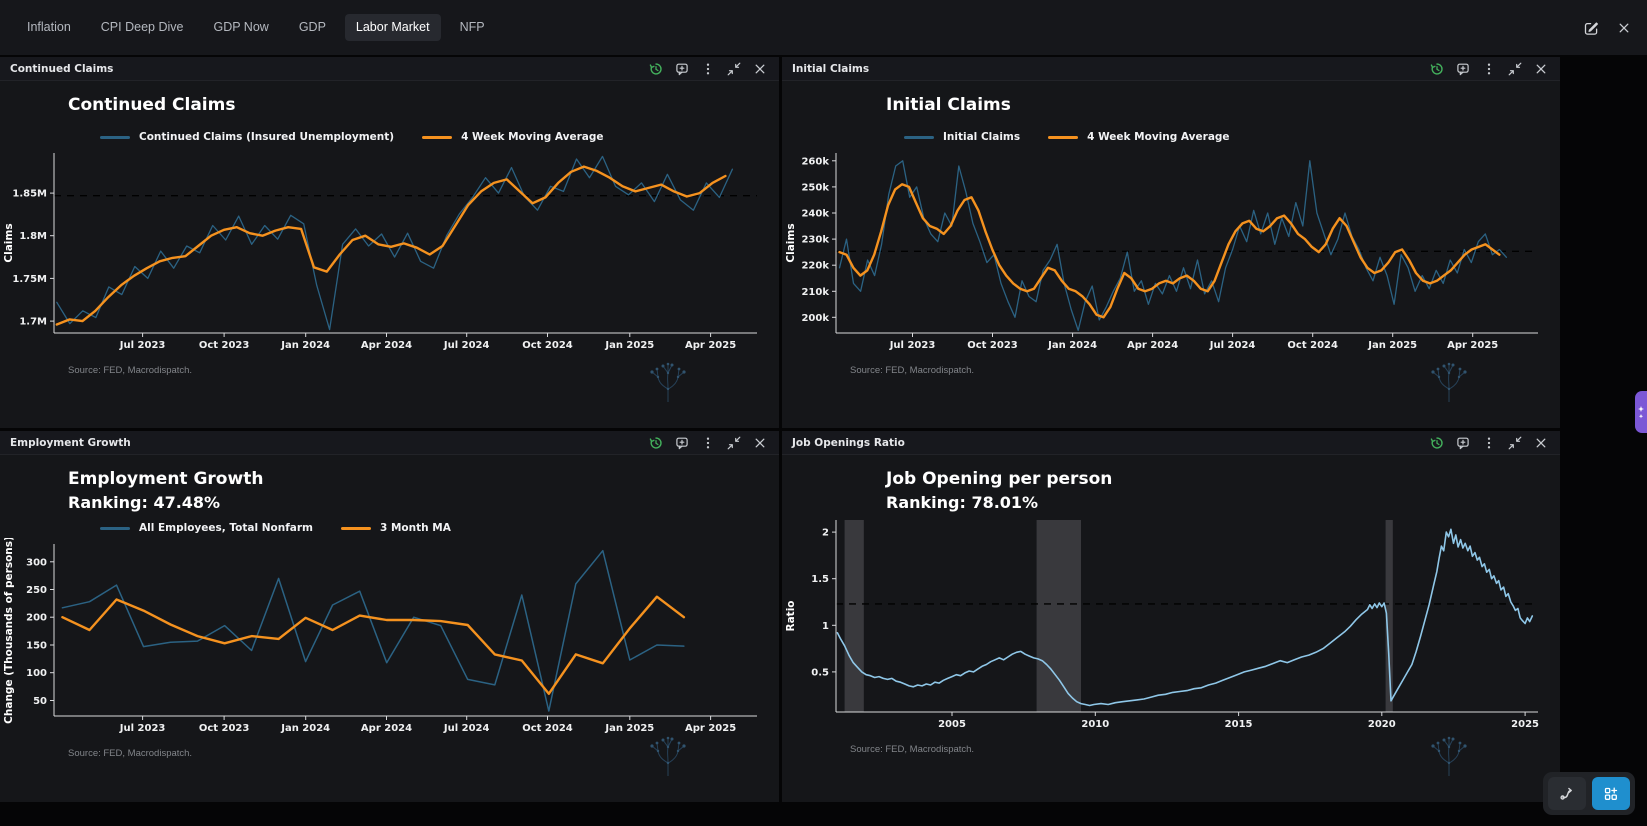 This screenshot has height=826, width=1647. Describe the element at coordinates (825, 533) in the screenshot. I see `svg-text: 2` at that location.